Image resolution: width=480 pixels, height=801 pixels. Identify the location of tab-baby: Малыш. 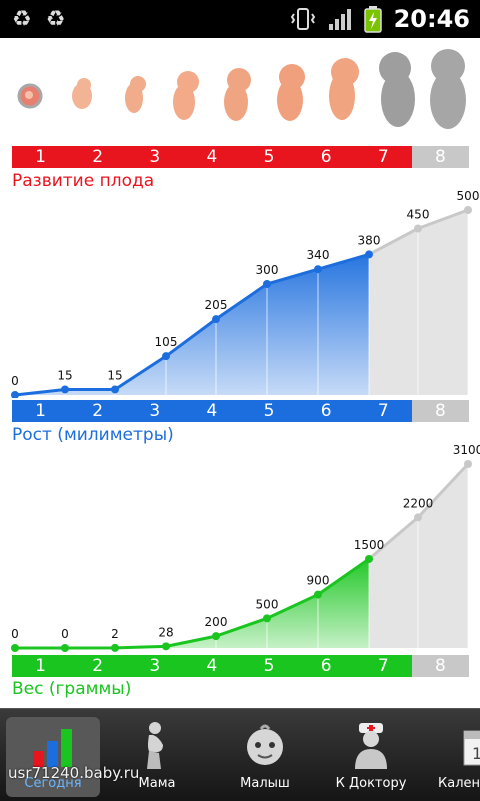
(265, 757).